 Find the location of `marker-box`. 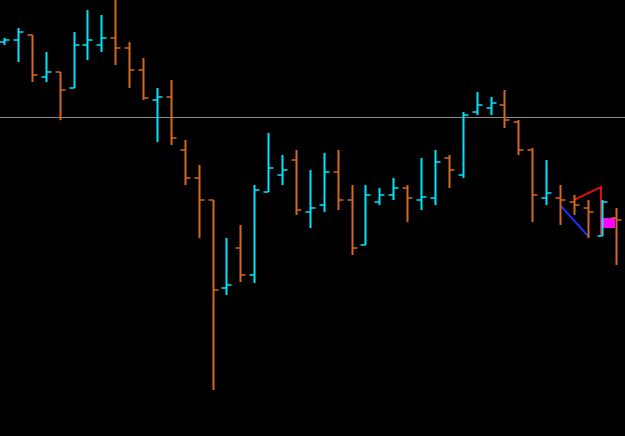

marker-box is located at coordinates (608, 223).